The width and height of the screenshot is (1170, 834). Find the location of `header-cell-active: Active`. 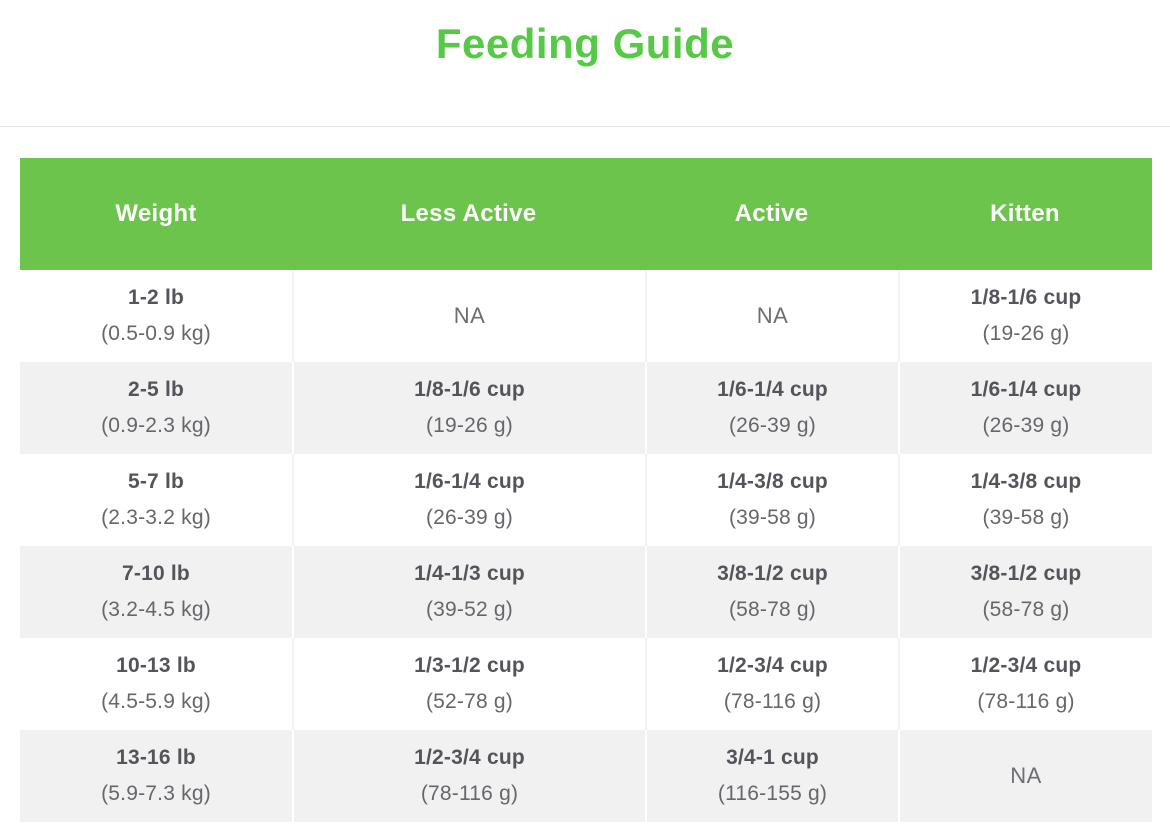

header-cell-active: Active is located at coordinates (771, 213).